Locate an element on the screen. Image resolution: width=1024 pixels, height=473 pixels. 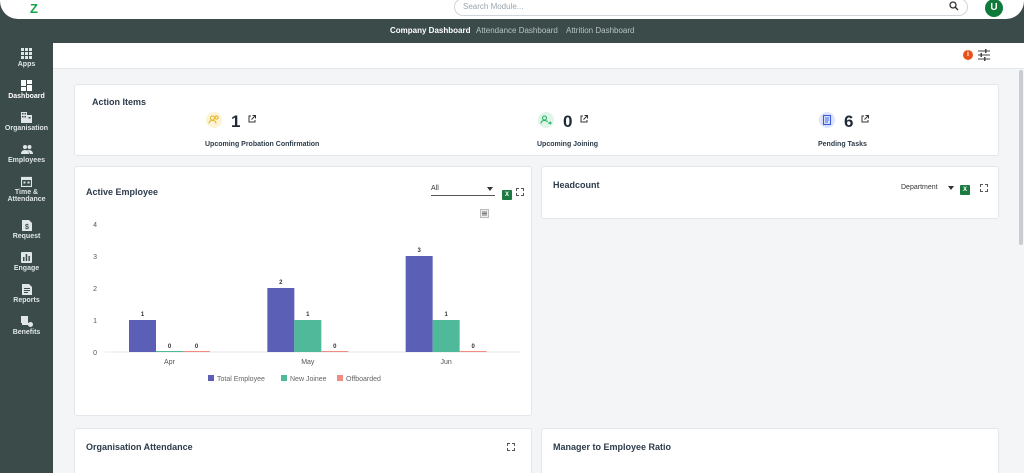
sidebar-item-employees: Employees is located at coordinates (26, 154).